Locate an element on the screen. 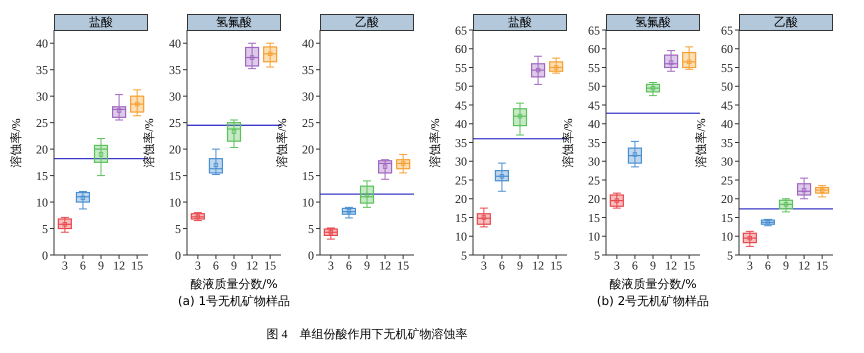 This screenshot has width=864, height=353. caption: 图 4 单组份酸作用下无机矿物溶蚀率 is located at coordinates (367, 334).